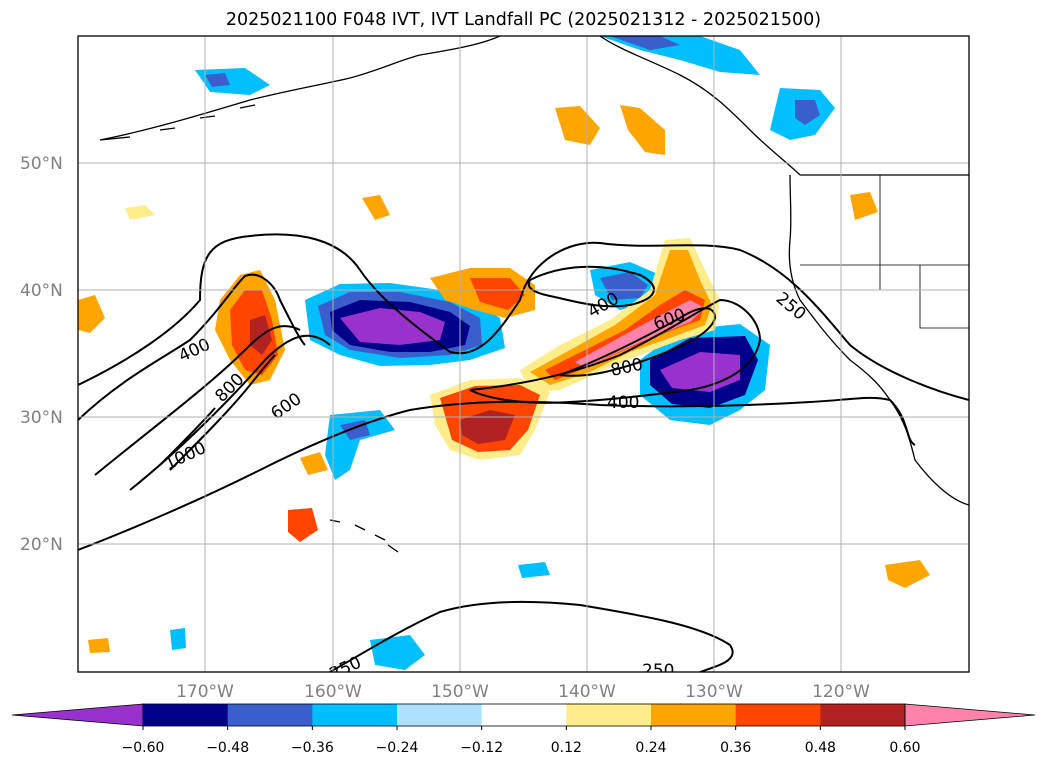 The width and height of the screenshot is (1047, 765). Describe the element at coordinates (623, 403) in the screenshot. I see `contour-label-400-plume: 400` at that location.